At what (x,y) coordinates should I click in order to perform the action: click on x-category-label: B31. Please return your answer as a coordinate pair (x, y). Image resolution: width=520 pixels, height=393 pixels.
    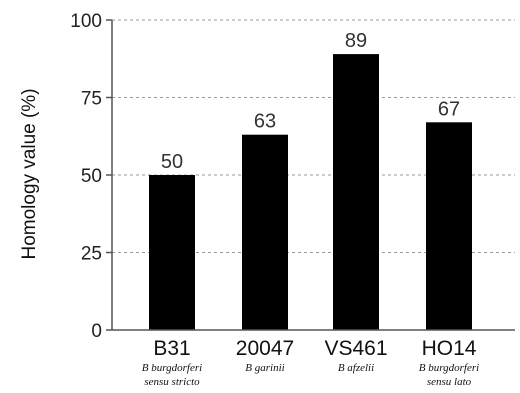
    Looking at the image, I should click on (171, 348).